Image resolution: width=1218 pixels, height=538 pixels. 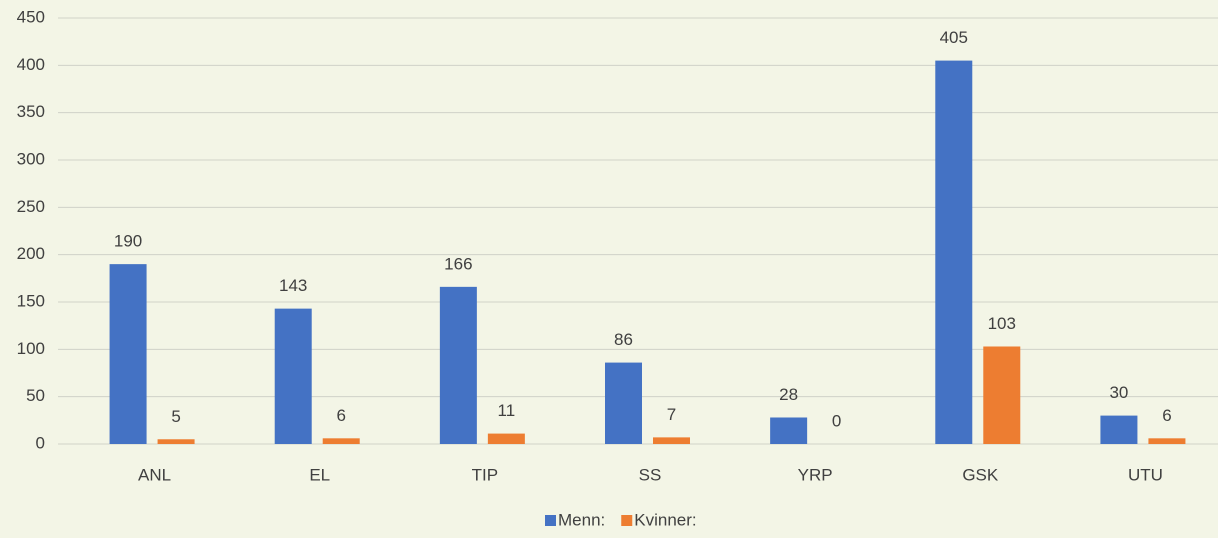 I want to click on x-tick-label: ANL, so click(x=154, y=474).